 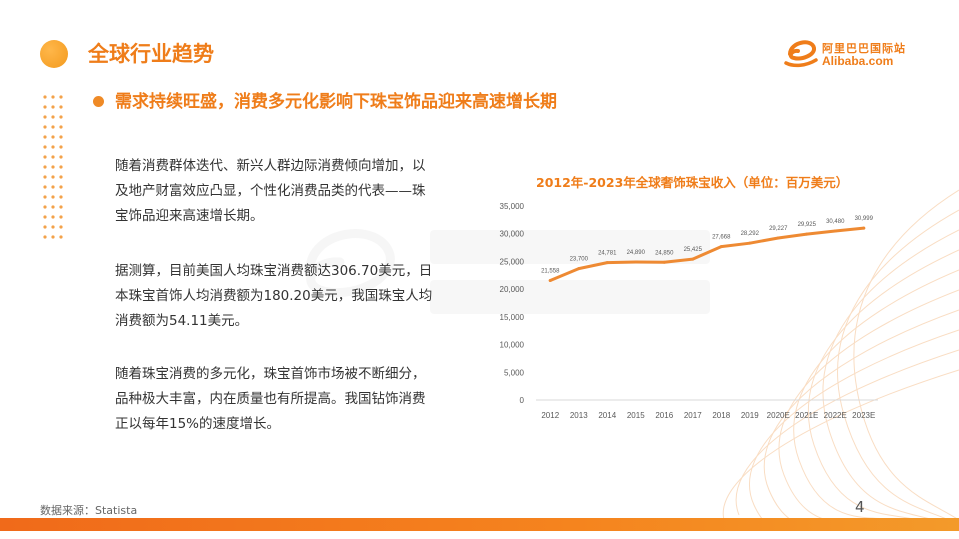 What do you see at coordinates (579, 415) in the screenshot?
I see `x-tick-label: 2013` at bounding box center [579, 415].